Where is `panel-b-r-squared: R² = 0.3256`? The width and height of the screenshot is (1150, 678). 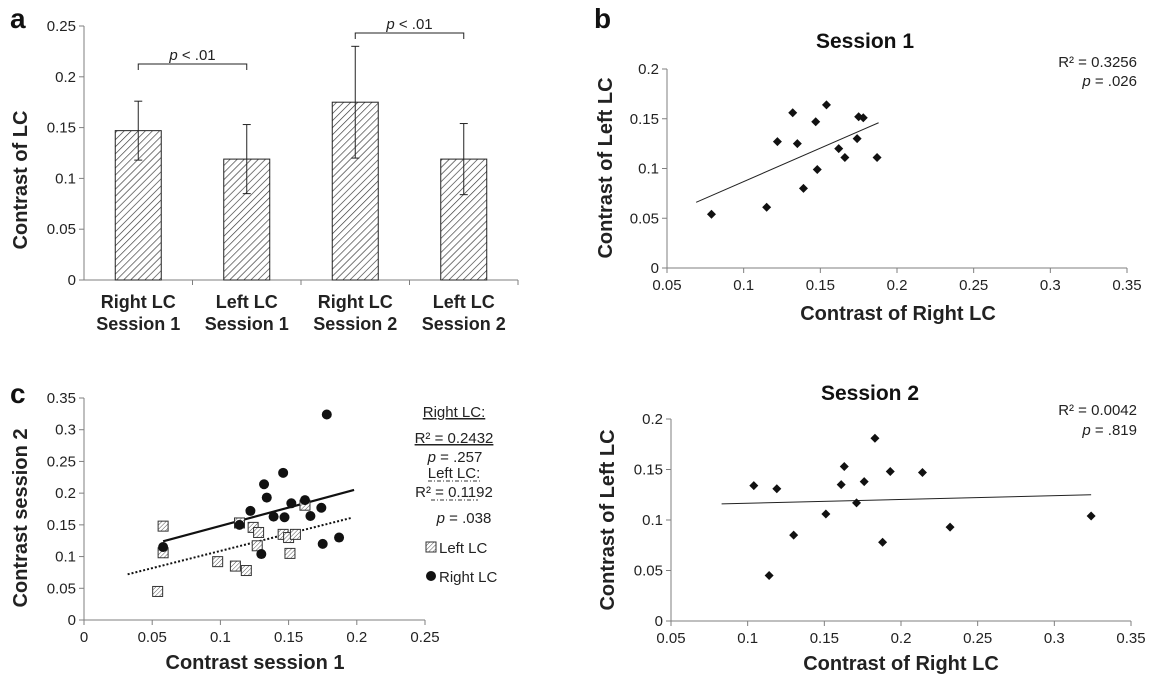
panel-b-r-squared: R² = 0.3256 is located at coordinates (1097, 62).